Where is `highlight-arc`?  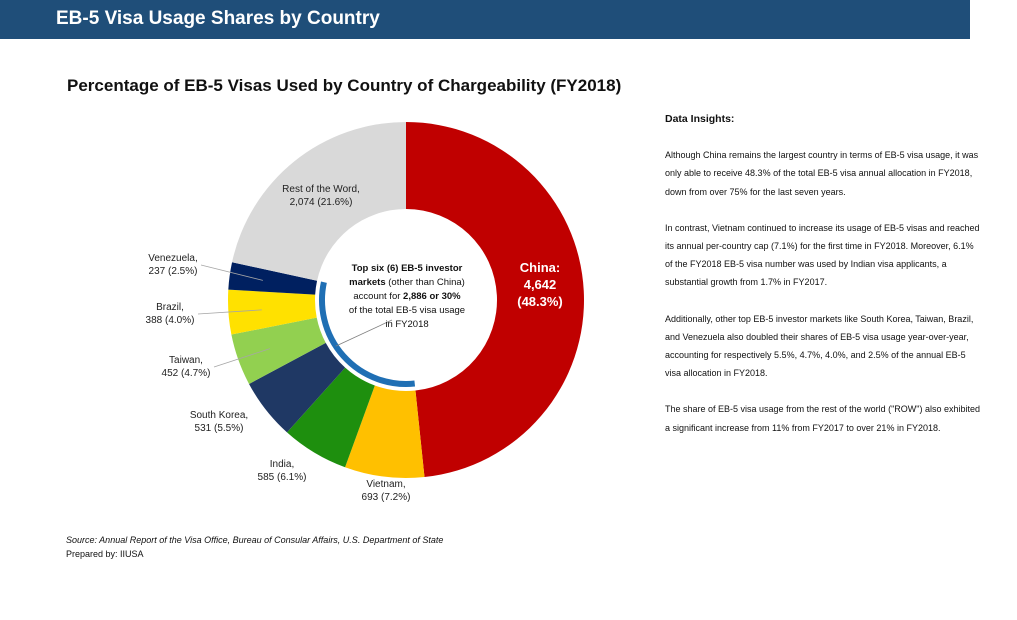
highlight-arc is located at coordinates (367, 334).